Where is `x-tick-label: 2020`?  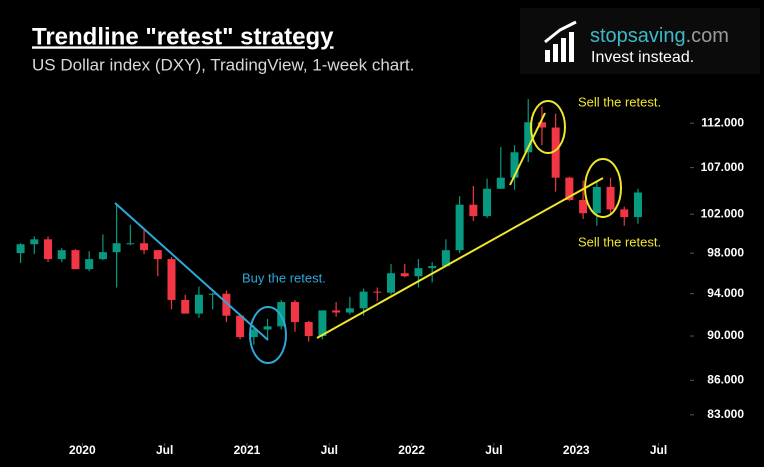
x-tick-label: 2020 is located at coordinates (82, 450).